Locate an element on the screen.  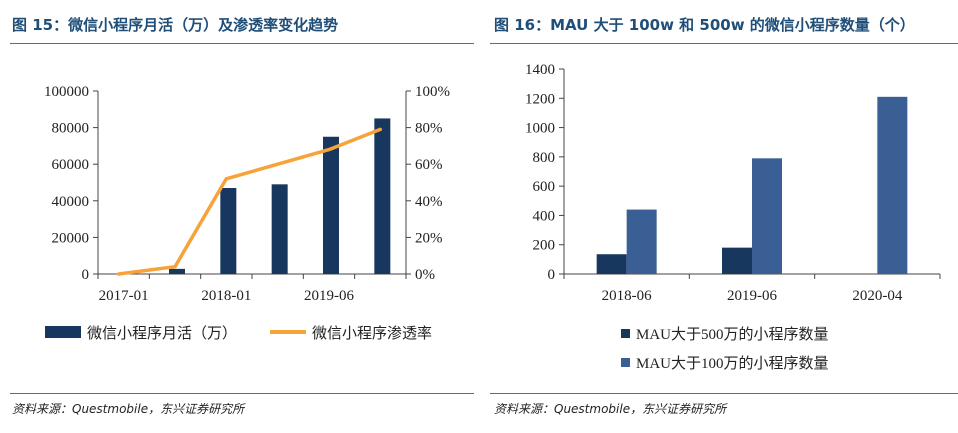
legend-swatch-monthly-active is located at coordinates (63, 332).